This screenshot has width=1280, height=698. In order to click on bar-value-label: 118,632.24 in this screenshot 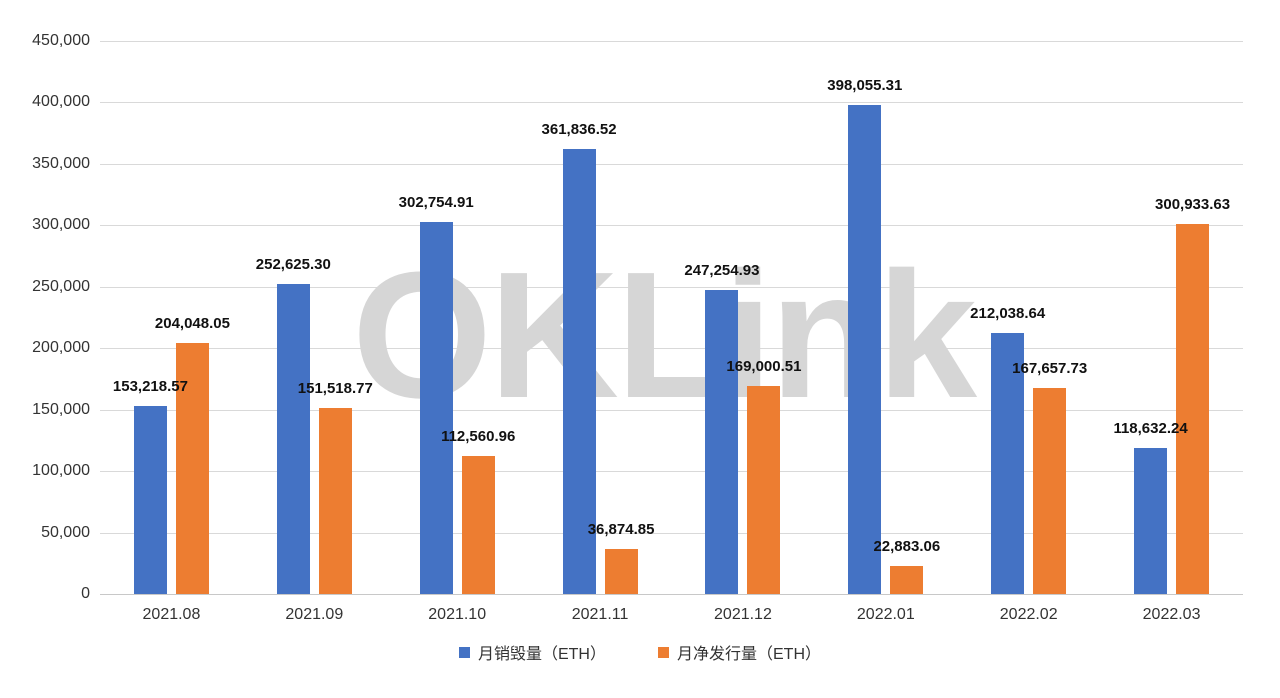, I will do `click(1150, 429)`.